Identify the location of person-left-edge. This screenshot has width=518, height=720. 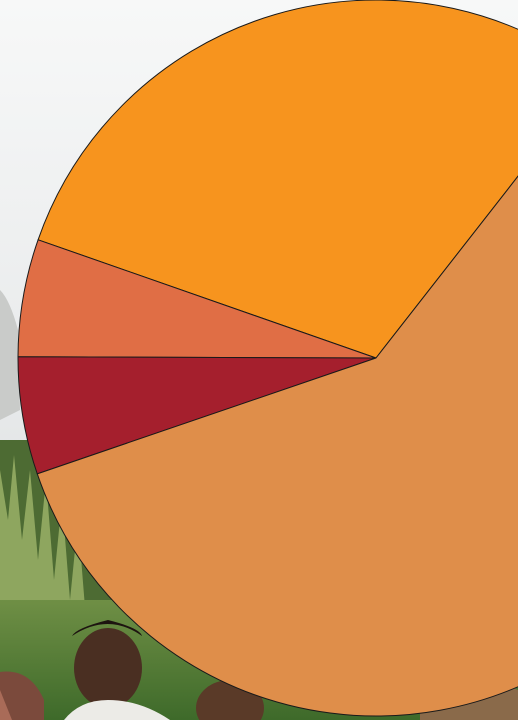
(22, 695).